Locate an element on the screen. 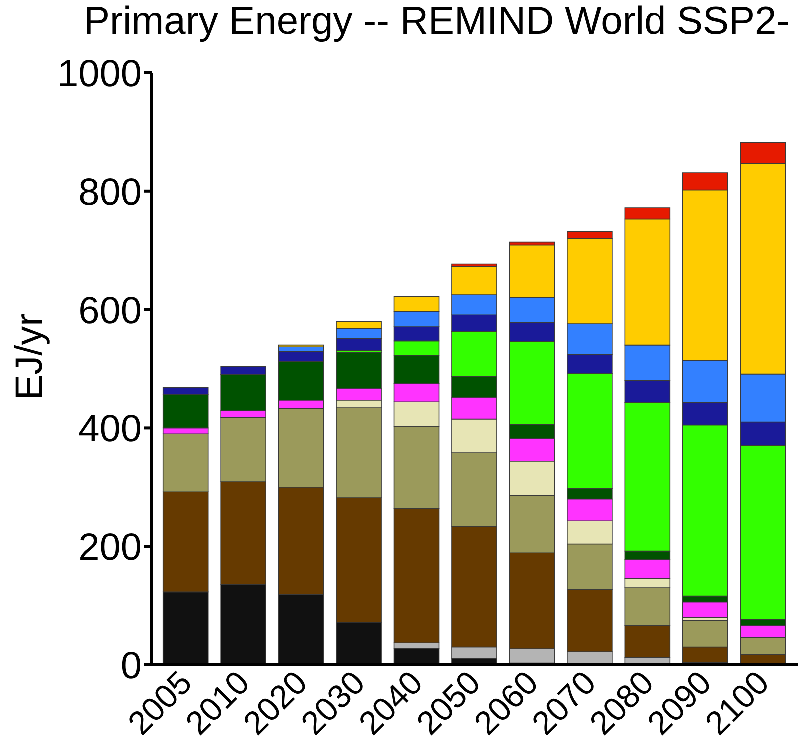 This screenshot has width=812, height=750. y-axis-title: EJ/yr is located at coordinates (30, 356).